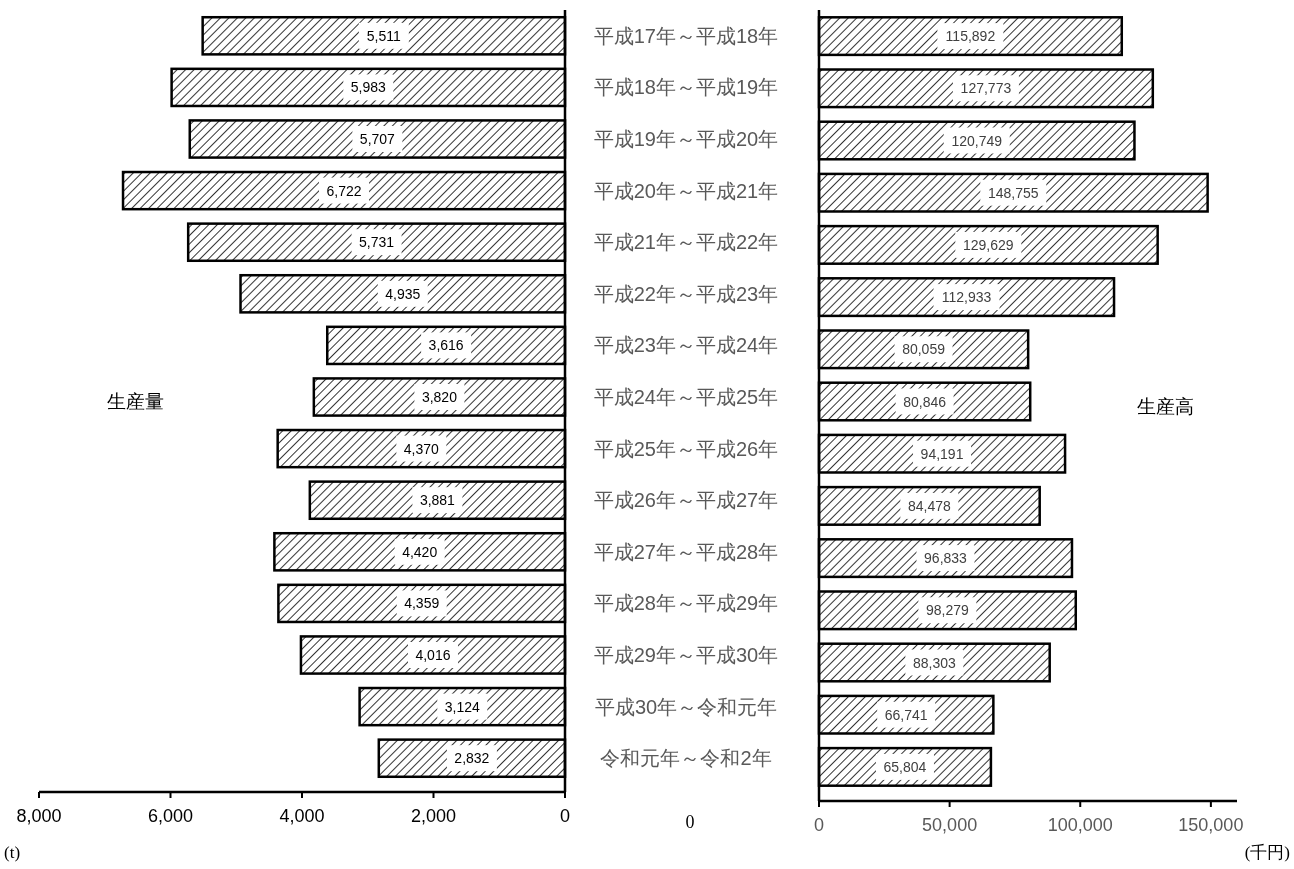 This screenshot has width=1294, height=869. Describe the element at coordinates (924, 349) in the screenshot. I see `data-label: 80,059` at that location.